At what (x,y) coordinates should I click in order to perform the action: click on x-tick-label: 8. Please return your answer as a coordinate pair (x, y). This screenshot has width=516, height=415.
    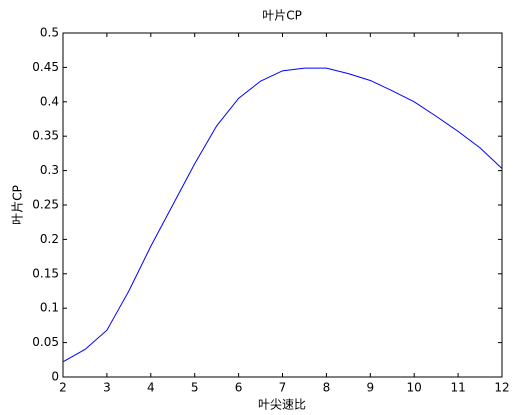
    Looking at the image, I should click on (327, 388).